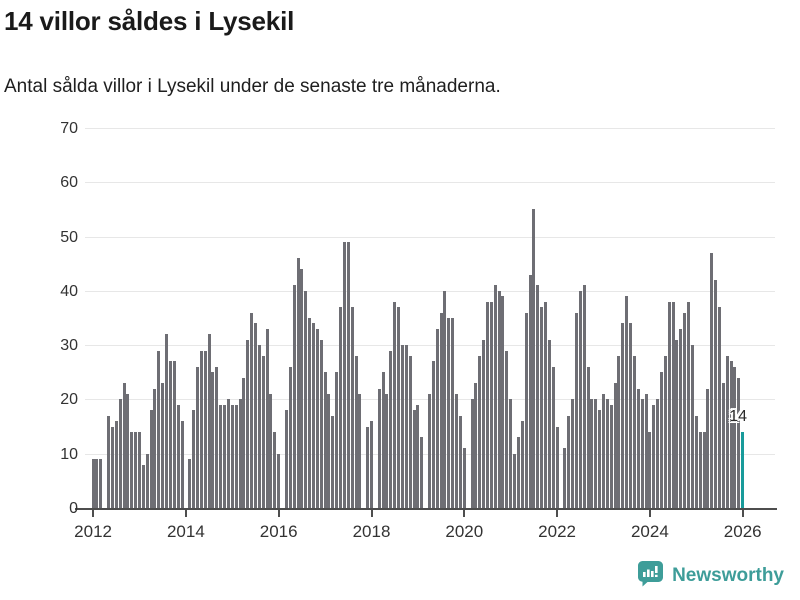 The height and width of the screenshot is (600, 800). What do you see at coordinates (185, 531) in the screenshot?
I see `x-tick-label: 2014` at bounding box center [185, 531].